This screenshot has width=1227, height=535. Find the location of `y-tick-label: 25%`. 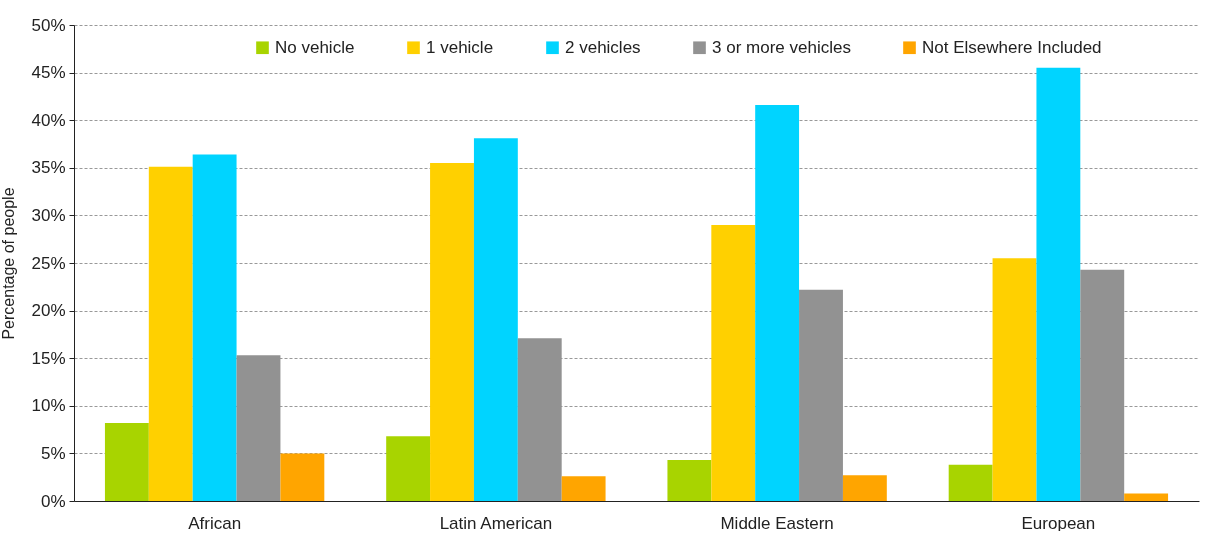

y-tick-label: 25% is located at coordinates (48, 263).